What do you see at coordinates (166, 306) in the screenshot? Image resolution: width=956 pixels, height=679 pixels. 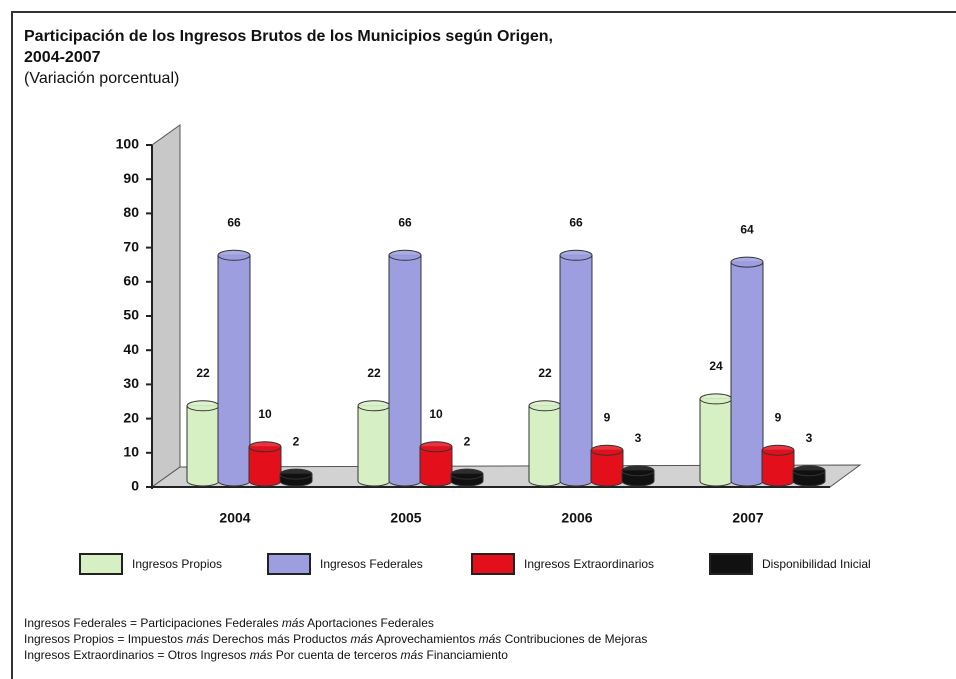 I see `back-wall` at bounding box center [166, 306].